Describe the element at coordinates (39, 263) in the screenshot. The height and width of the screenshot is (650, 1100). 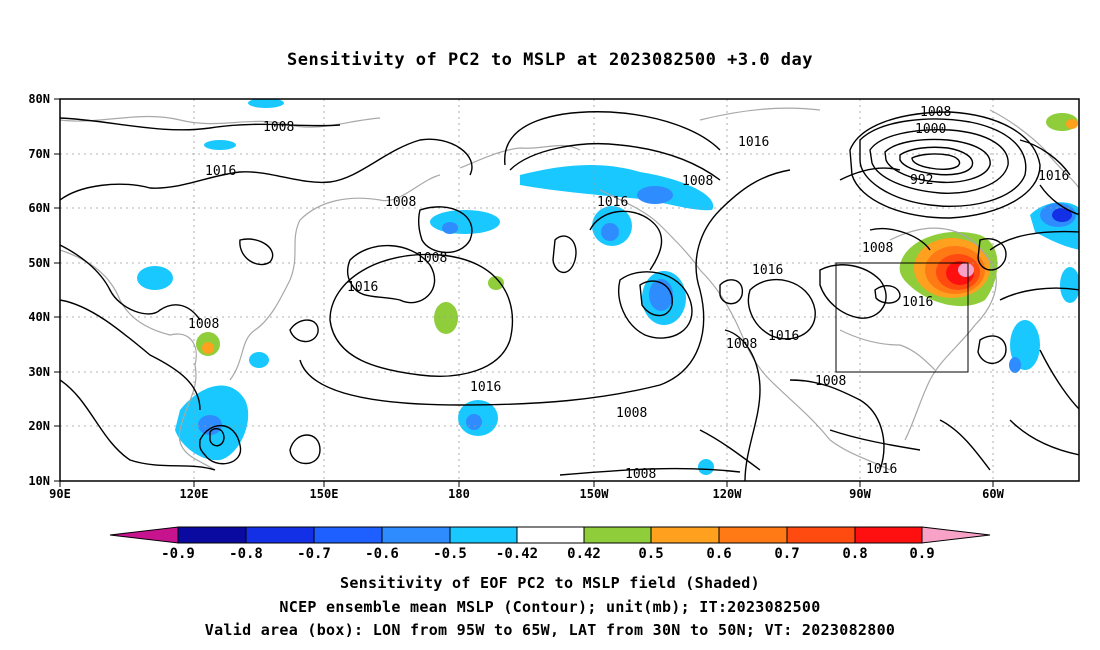
I see `lat-label: 50N` at that location.